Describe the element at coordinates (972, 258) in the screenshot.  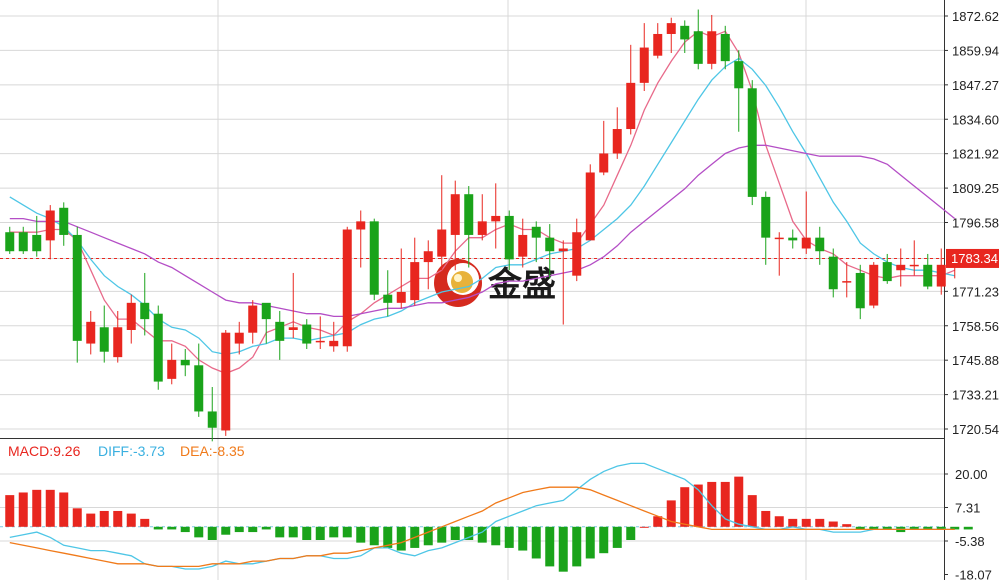
I see `current-price-label: 1783.34` at that location.